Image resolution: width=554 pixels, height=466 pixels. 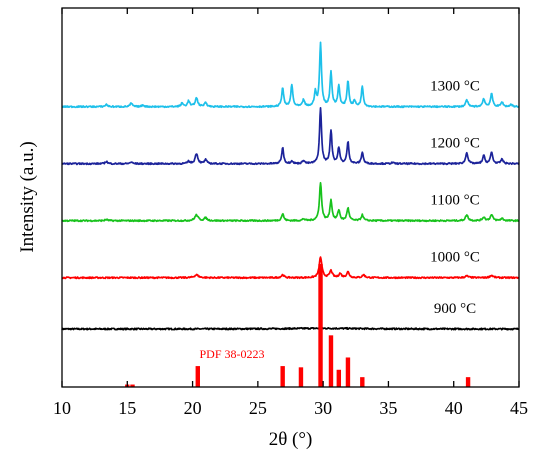 I want to click on reference-pattern-label: PDF 38-0223, so click(x=231, y=354).